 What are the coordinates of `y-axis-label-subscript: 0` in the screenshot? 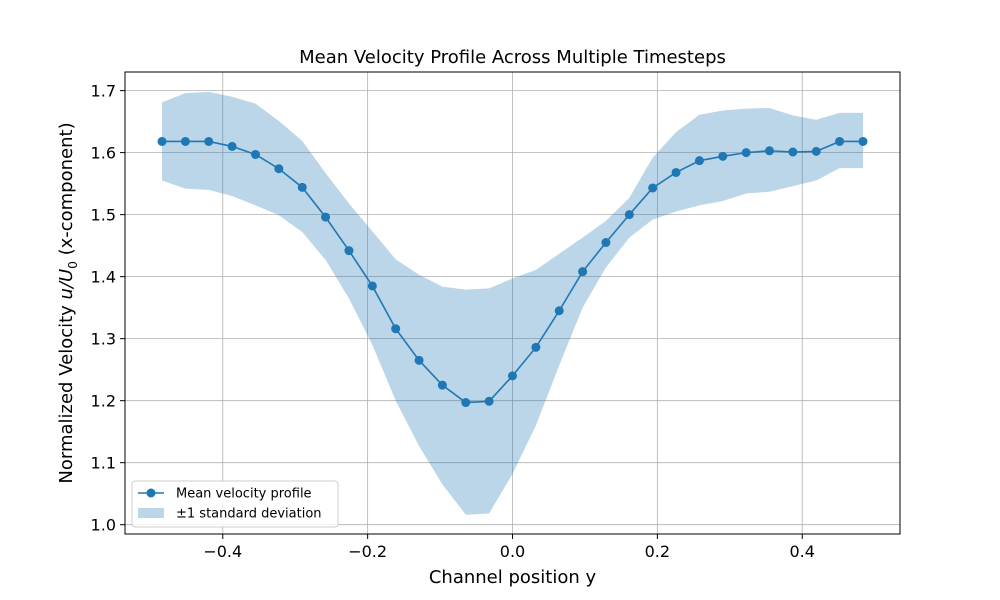 It's located at (73, 265).